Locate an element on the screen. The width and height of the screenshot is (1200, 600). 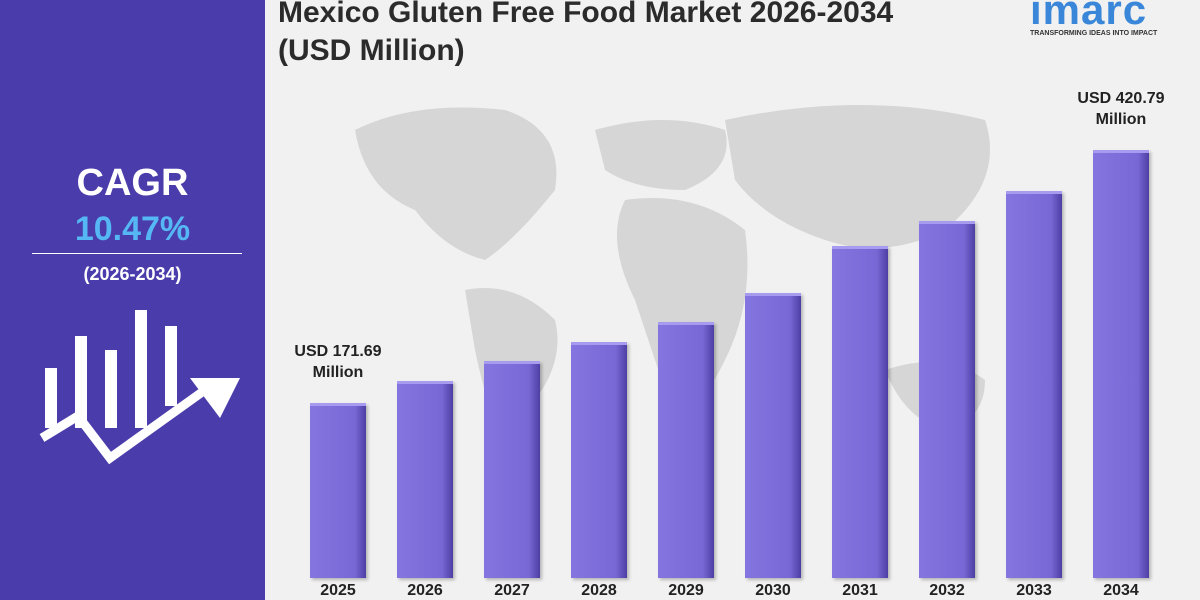
cagr-period: (2026-2034) is located at coordinates (132, 274).